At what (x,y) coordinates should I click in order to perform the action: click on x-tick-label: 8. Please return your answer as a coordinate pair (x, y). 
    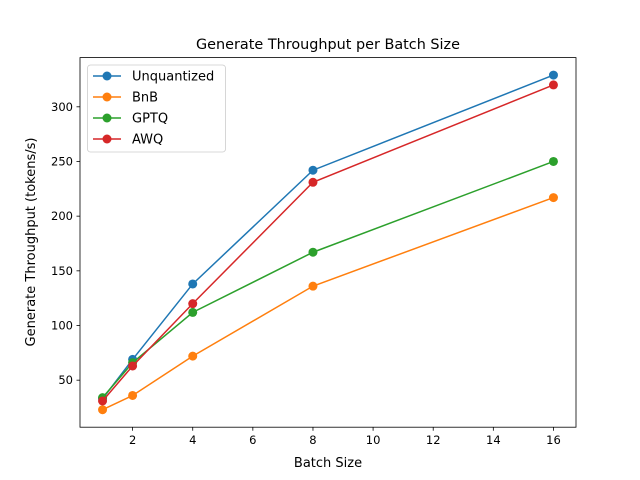
    Looking at the image, I should click on (312, 440).